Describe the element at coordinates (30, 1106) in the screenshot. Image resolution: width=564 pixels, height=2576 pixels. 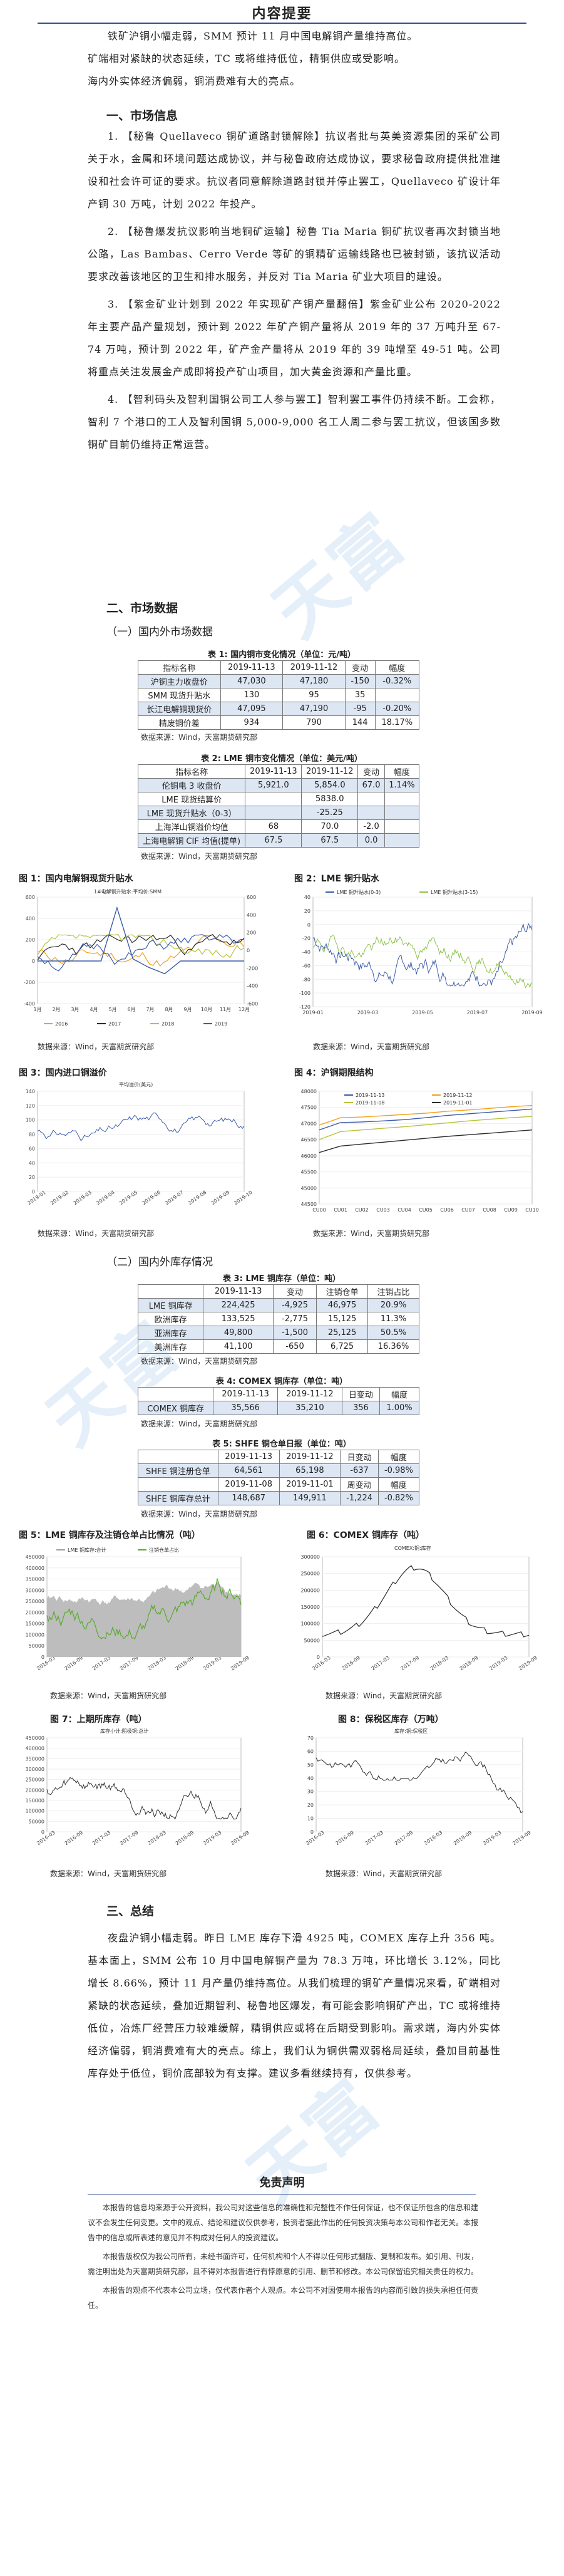
I see `y-tick-label: 120` at that location.